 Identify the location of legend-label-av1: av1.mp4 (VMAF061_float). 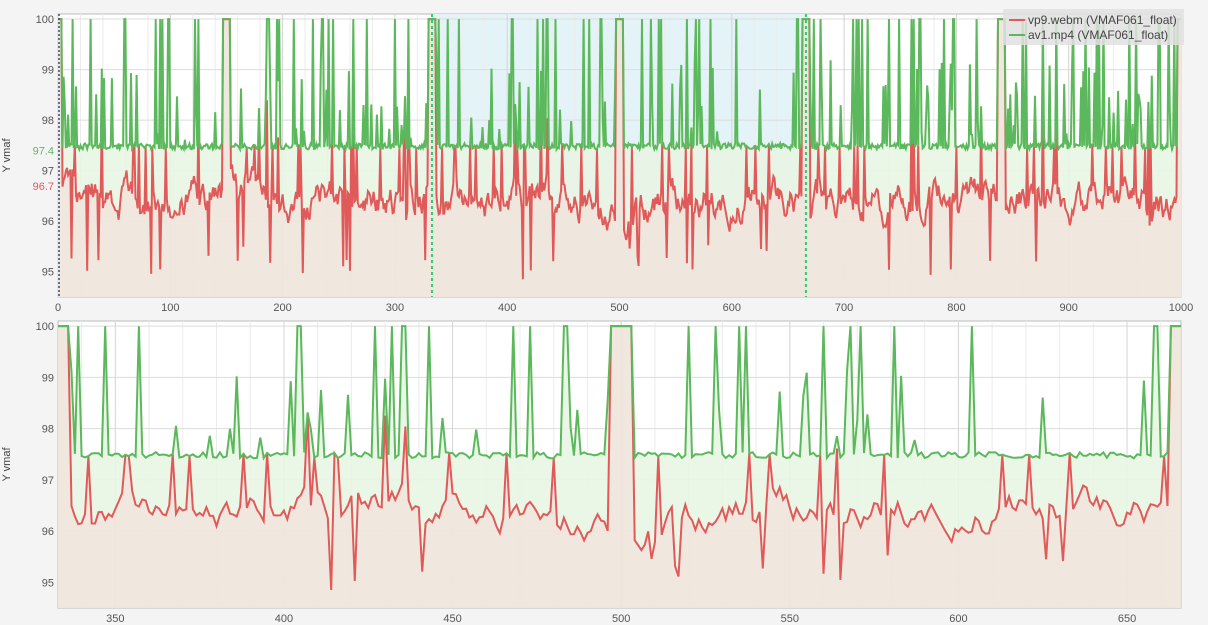
(1098, 34).